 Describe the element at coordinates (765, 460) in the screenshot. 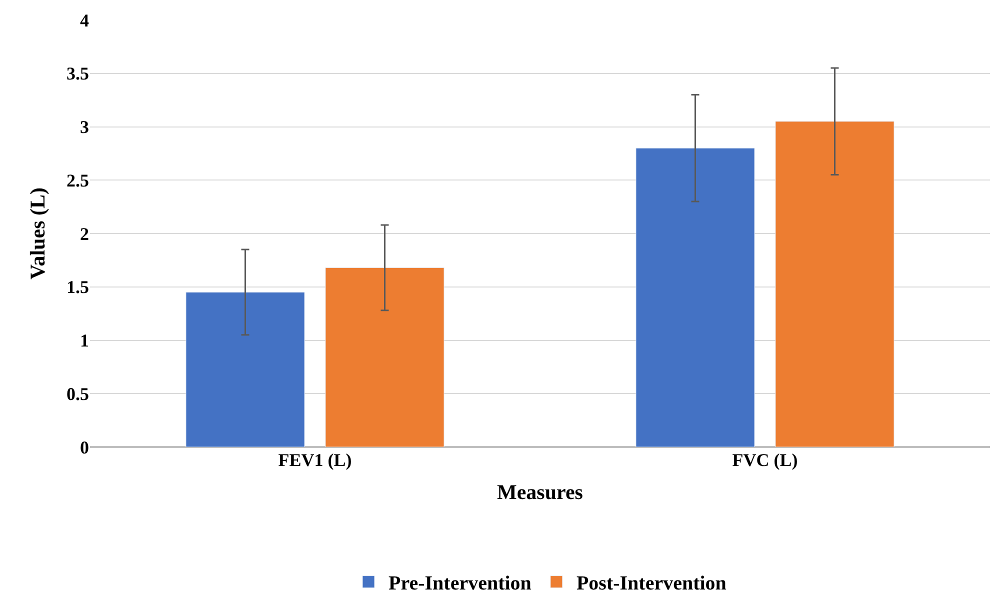

I see `x-tick-label: FVC (L)` at that location.